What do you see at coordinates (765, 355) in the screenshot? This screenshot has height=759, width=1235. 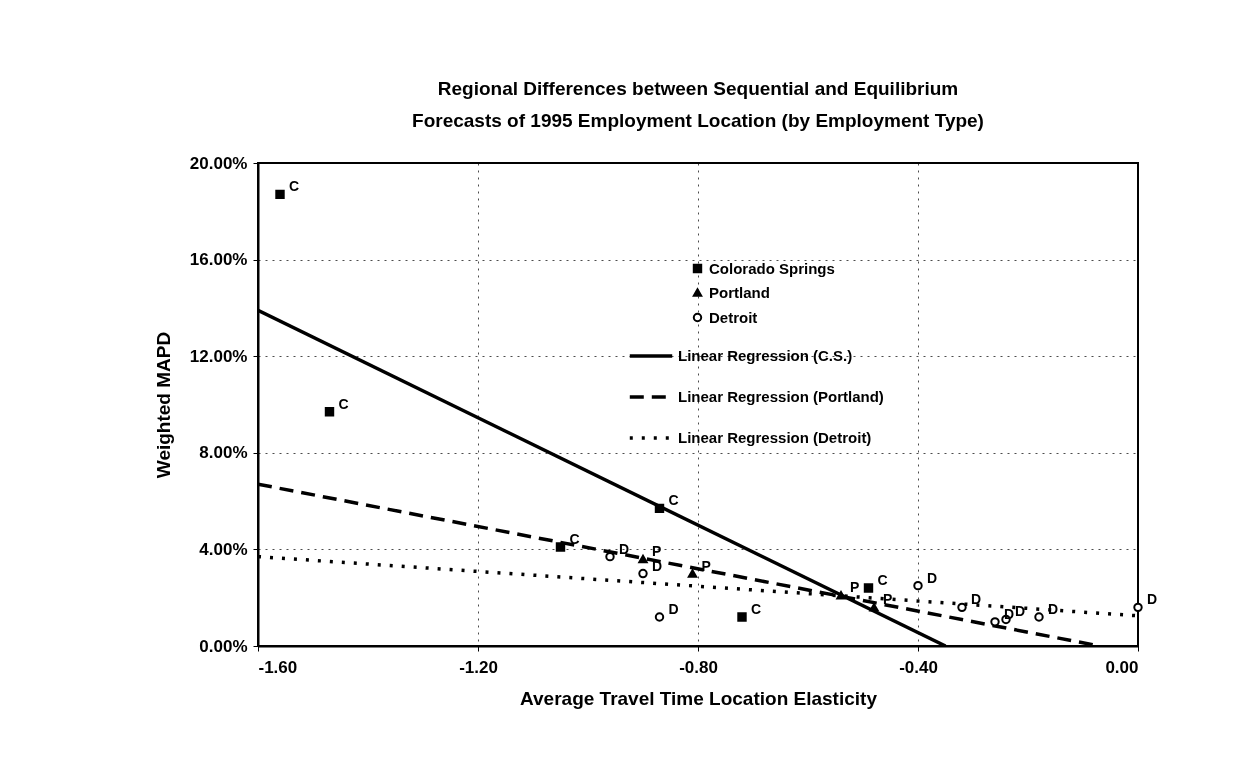 I see `legend-label: Linear Regression (C.S.)` at bounding box center [765, 355].